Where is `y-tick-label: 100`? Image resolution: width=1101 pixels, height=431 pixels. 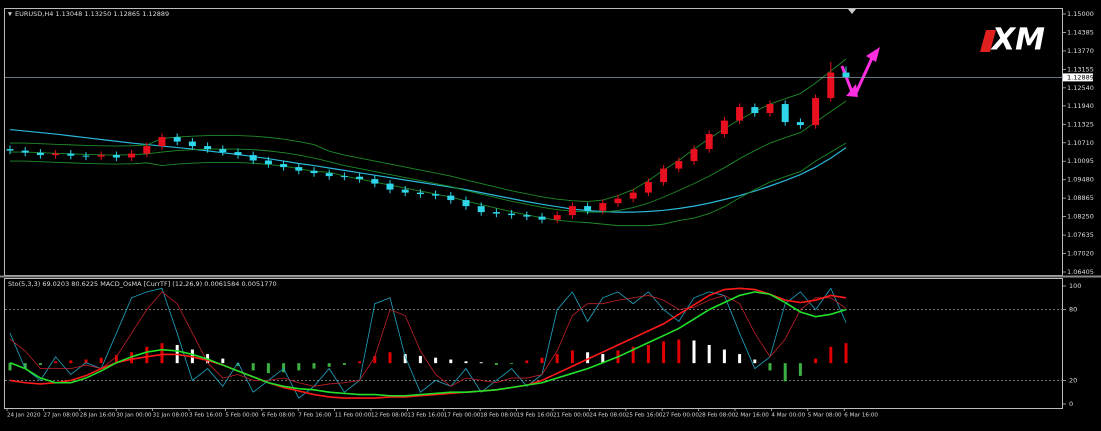 y-tick-label: 100 is located at coordinates (1075, 286).